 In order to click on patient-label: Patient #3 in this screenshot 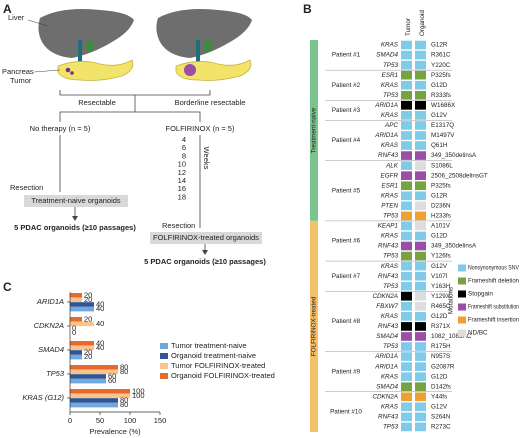, I will do `click(346, 110)`.